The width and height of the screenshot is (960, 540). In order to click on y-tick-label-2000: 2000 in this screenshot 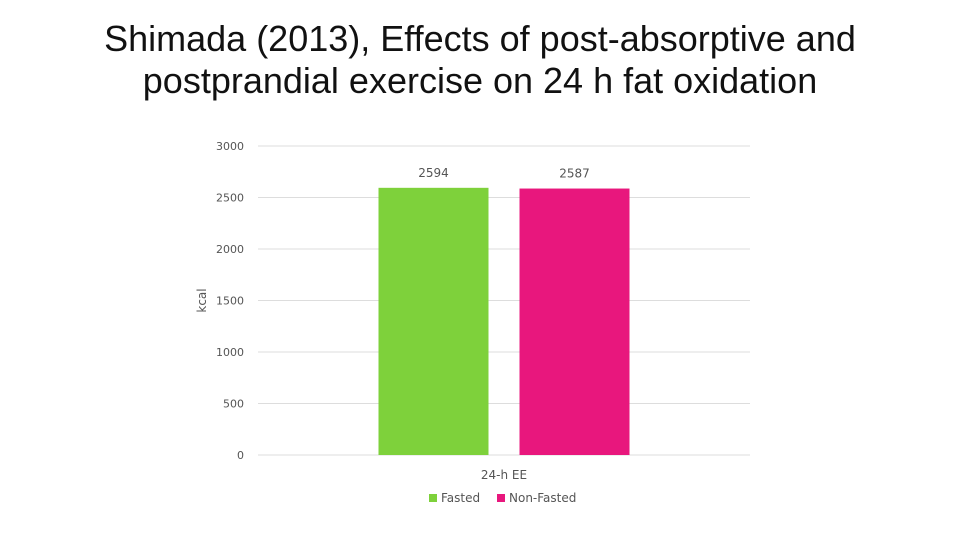, I will do `click(230, 249)`.